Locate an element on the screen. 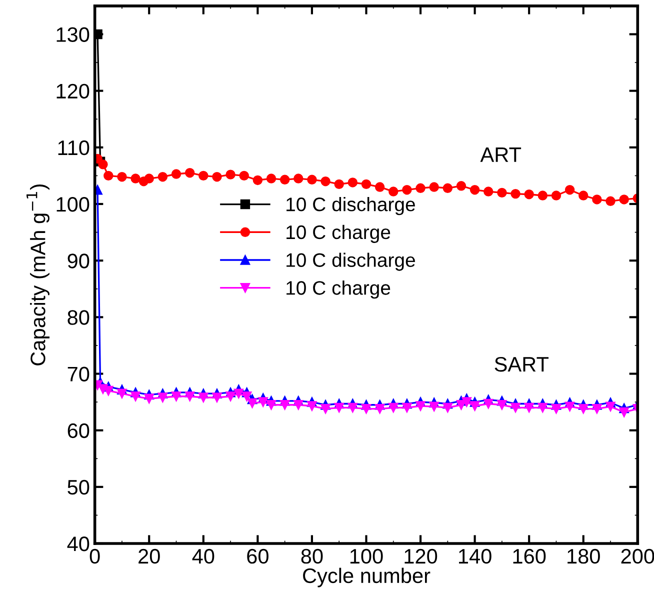 The image size is (654, 594). x-tick-label: 140 is located at coordinates (475, 556).